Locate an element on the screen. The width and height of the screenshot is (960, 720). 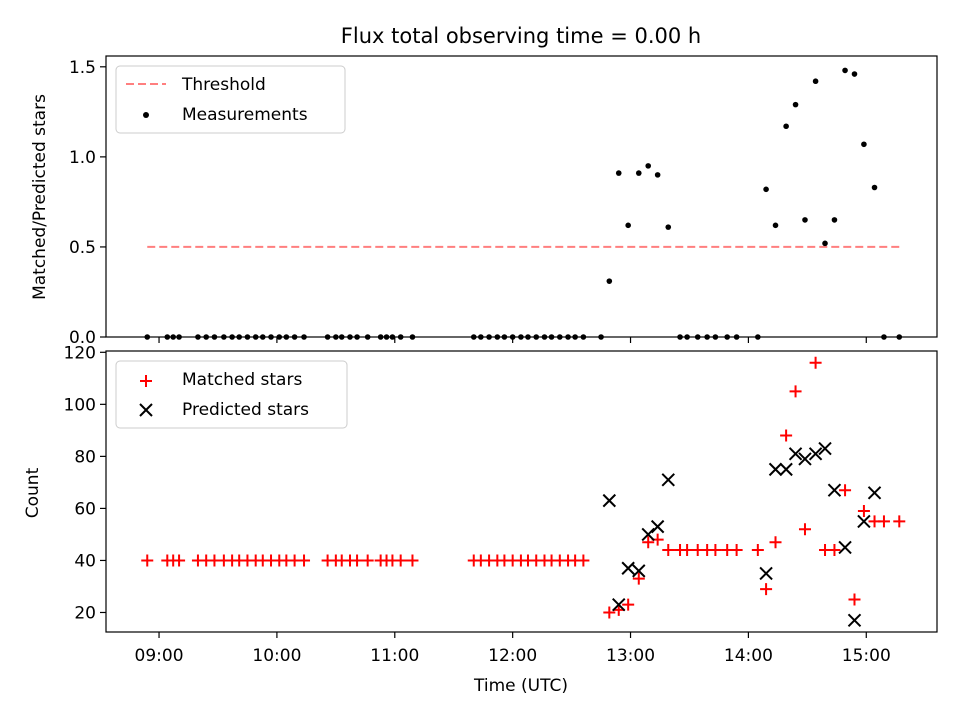
top-y-axis-label: Matched/Predicted stars is located at coordinates (40, 197).